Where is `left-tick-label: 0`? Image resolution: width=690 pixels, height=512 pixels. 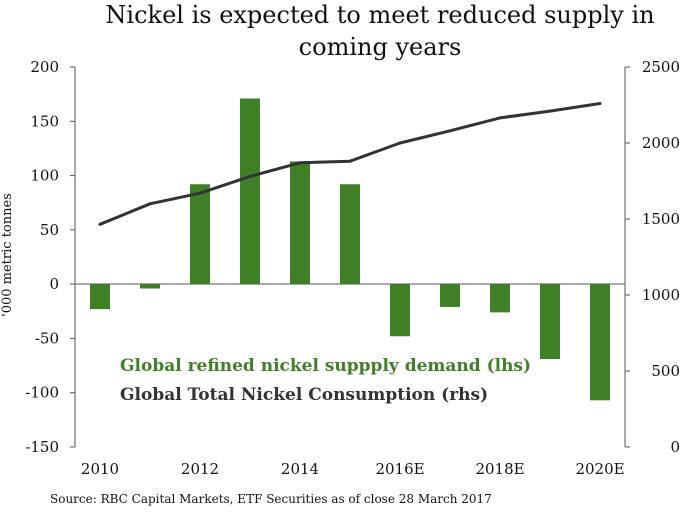 left-tick-label: 0 is located at coordinates (54, 284).